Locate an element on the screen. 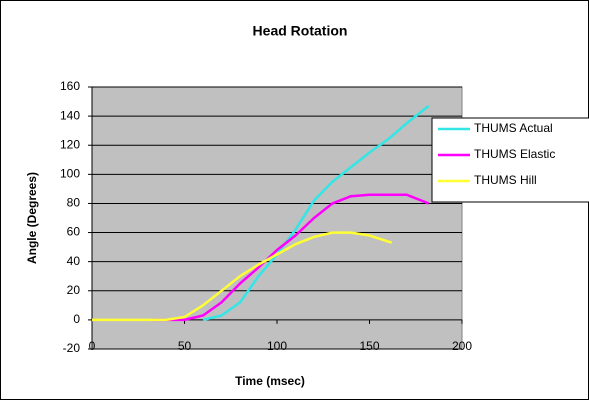 The height and width of the screenshot is (400, 589). chart-title: Head Rotation is located at coordinates (300, 31).